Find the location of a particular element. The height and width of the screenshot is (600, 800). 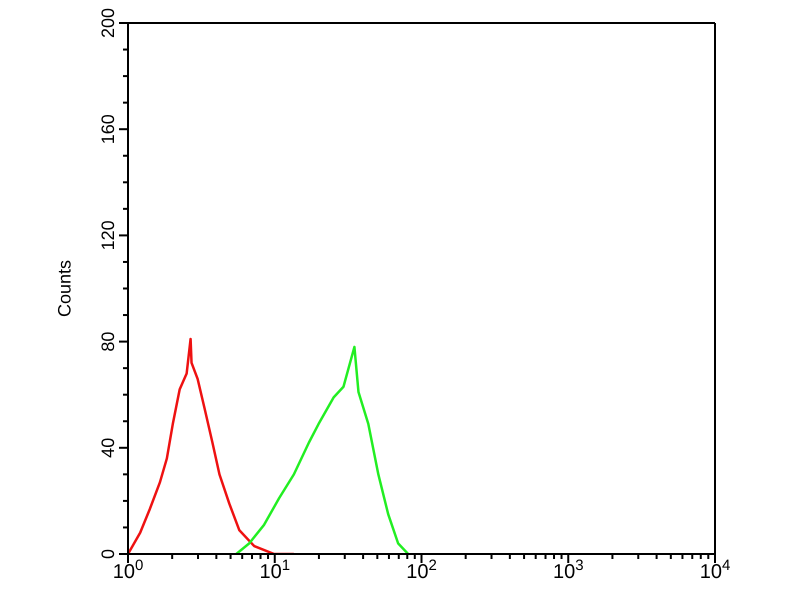

y-tick-label: 0 is located at coordinates (108, 554).